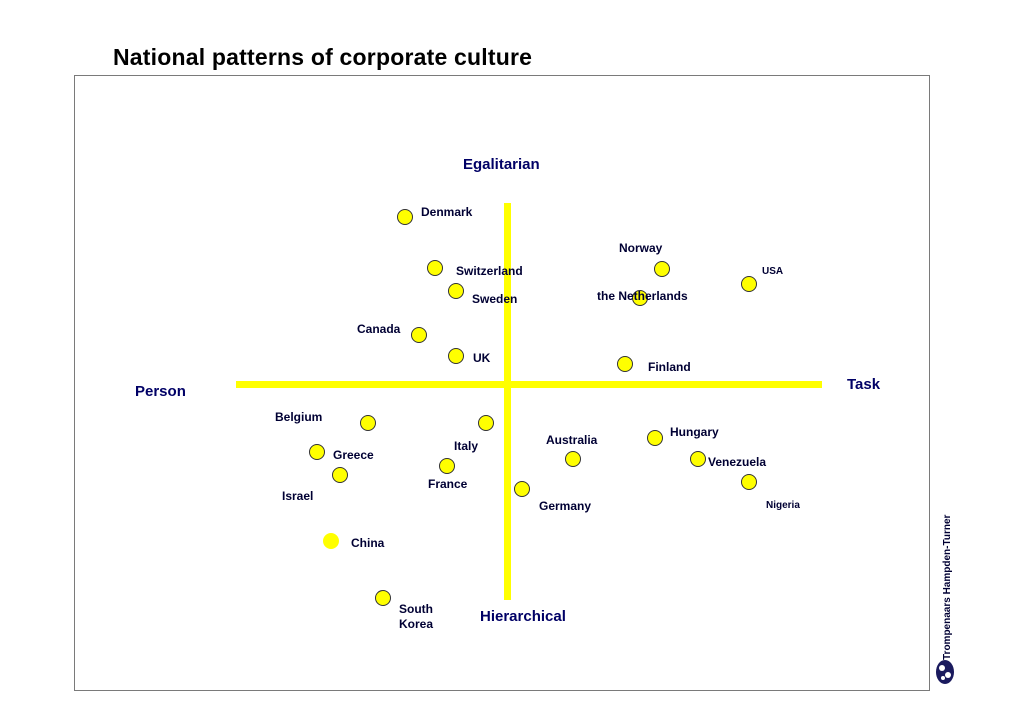  I want to click on country-marker-china, so click(331, 541).